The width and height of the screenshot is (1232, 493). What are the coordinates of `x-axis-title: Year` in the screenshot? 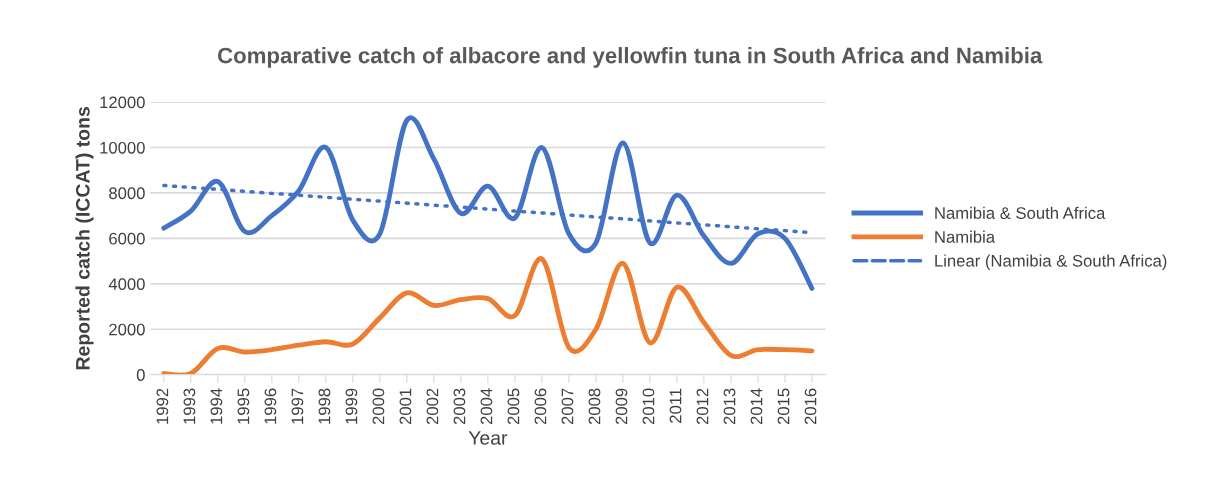 It's located at (488, 438).